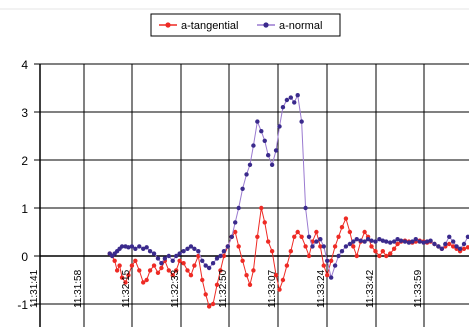 The height and width of the screenshot is (332, 469). I want to click on x-tick-label: 11:31:41, so click(34, 288).